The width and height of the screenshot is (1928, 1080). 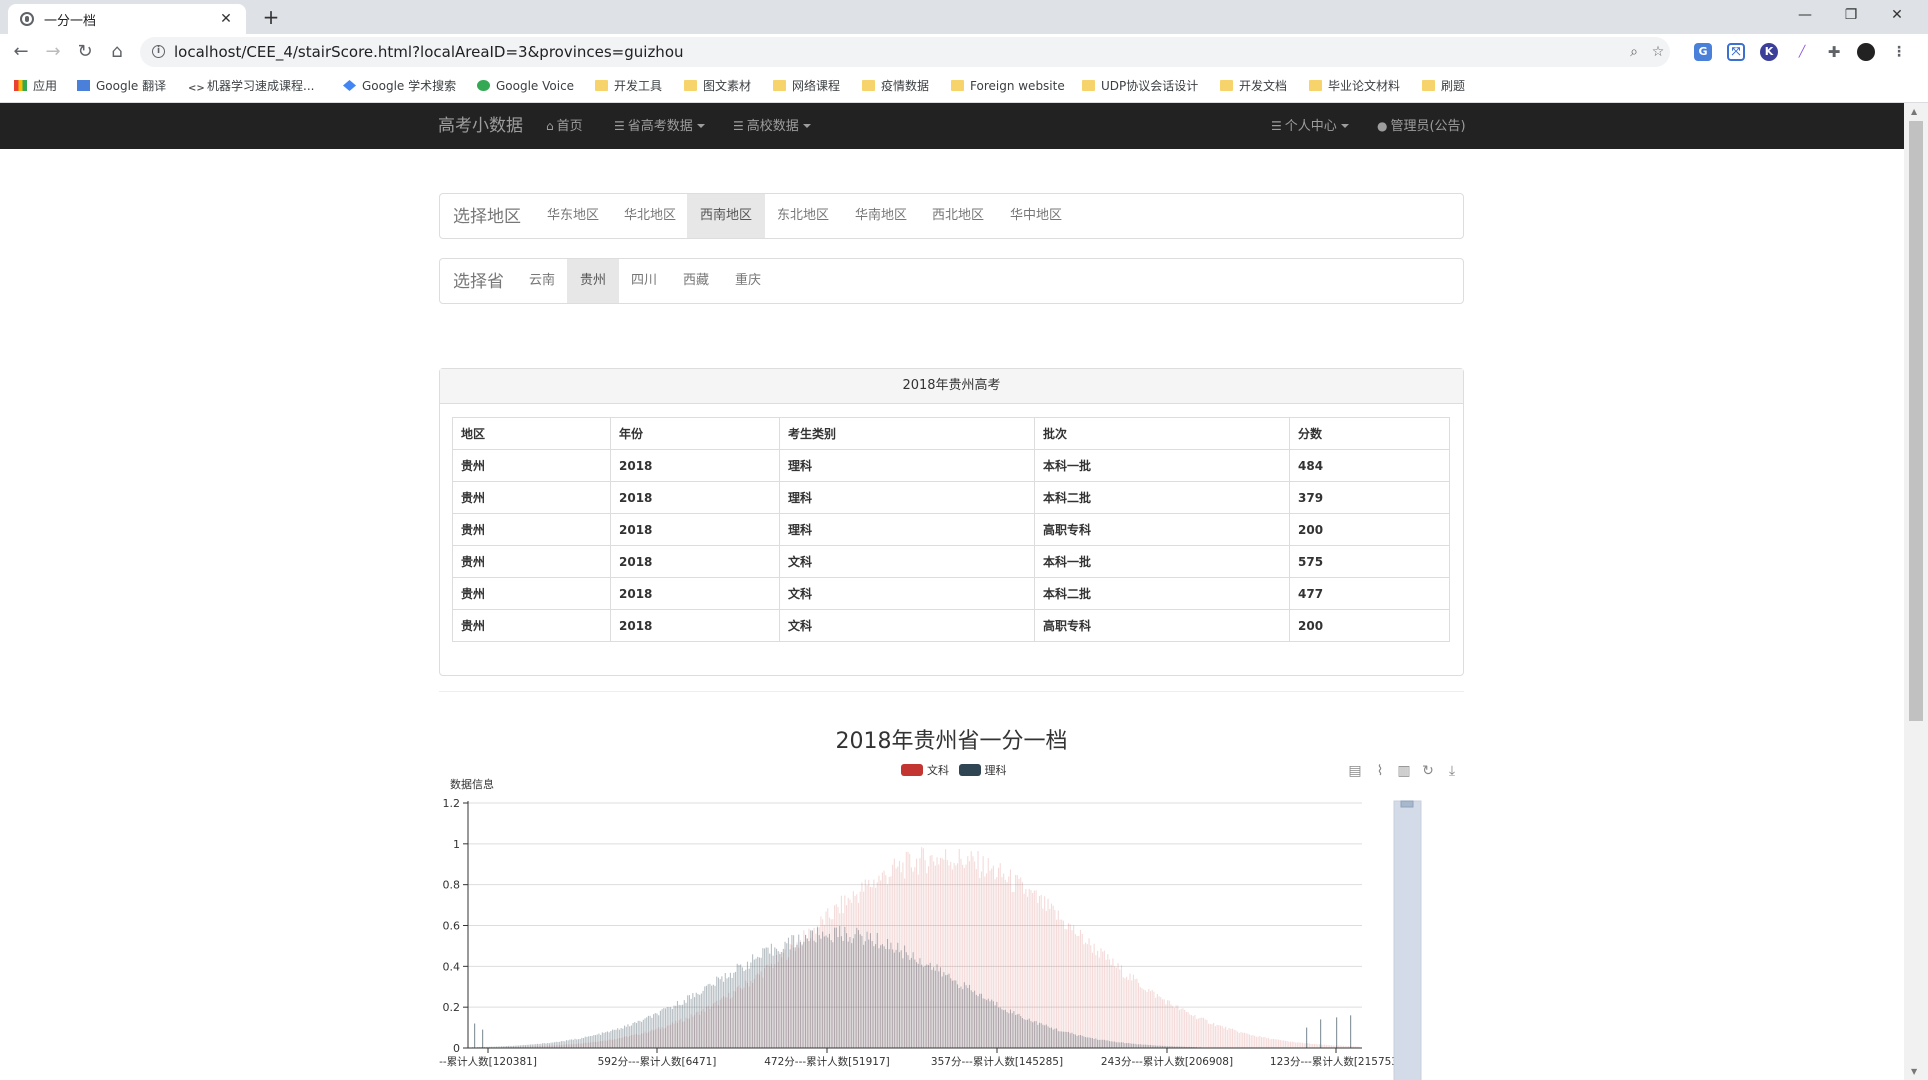 What do you see at coordinates (1899, 52) in the screenshot?
I see `menu-kebab-icon: ⋮` at bounding box center [1899, 52].